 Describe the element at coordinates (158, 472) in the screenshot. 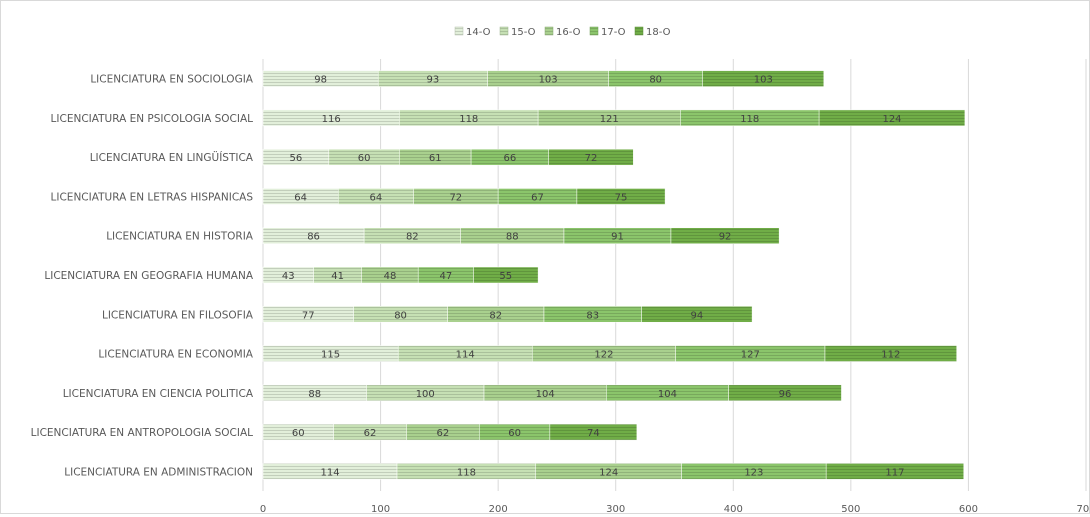

I see `category-label: LICENCIATURA EN ADMINISTRACION` at that location.